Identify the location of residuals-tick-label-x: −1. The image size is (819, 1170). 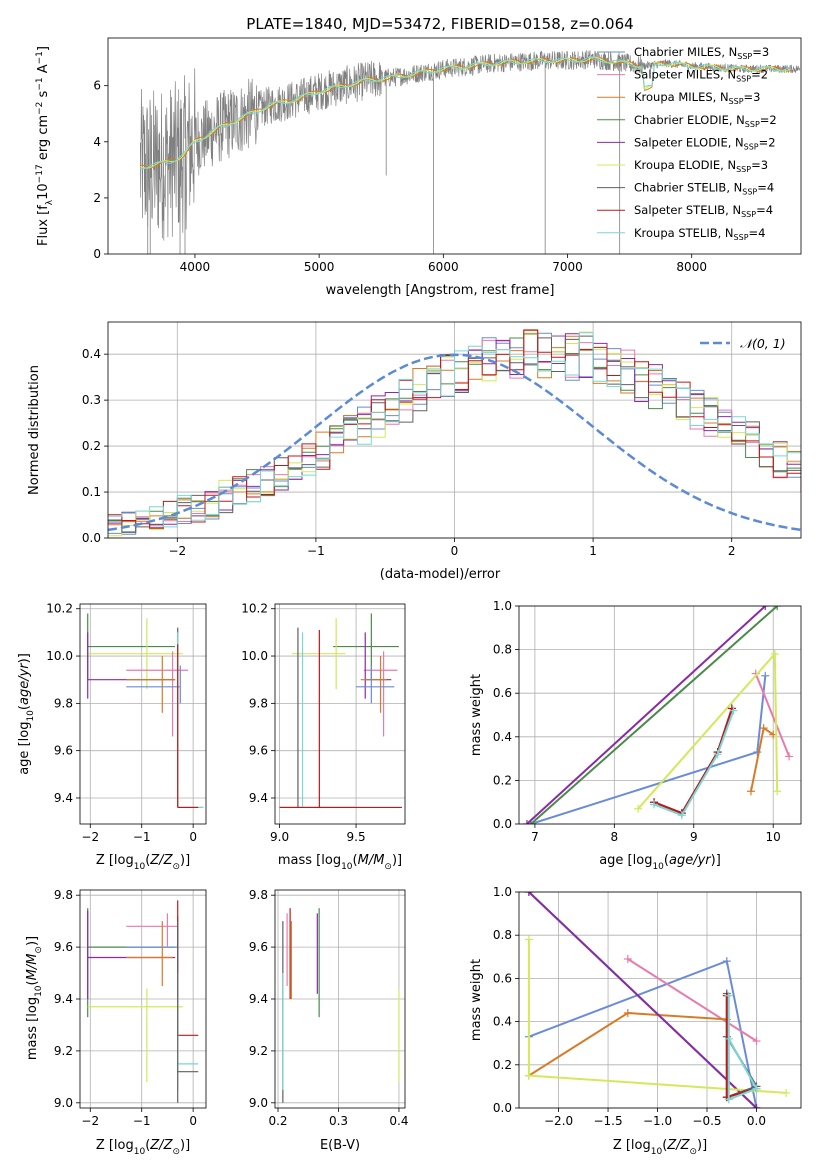
(316, 551).